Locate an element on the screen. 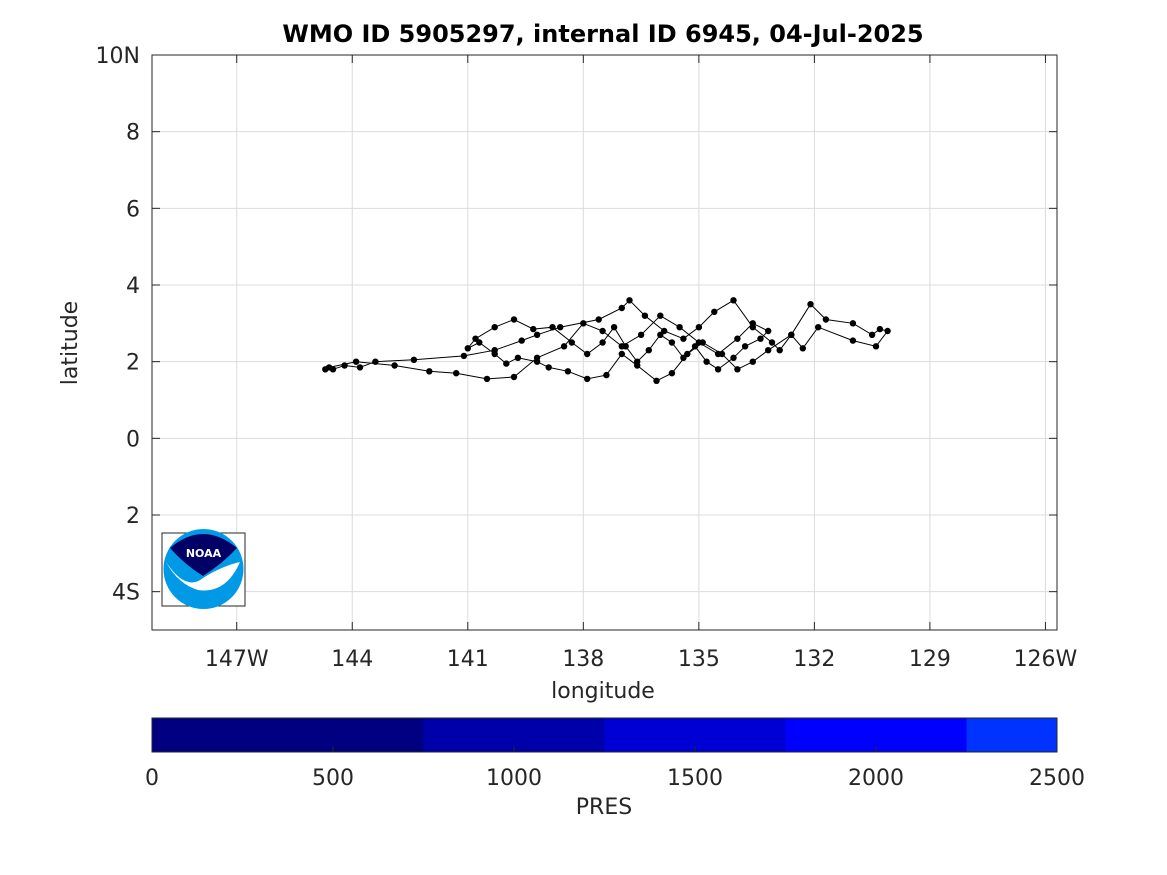 The image size is (1167, 875). colorbar-tick-label: 2000 is located at coordinates (876, 778).